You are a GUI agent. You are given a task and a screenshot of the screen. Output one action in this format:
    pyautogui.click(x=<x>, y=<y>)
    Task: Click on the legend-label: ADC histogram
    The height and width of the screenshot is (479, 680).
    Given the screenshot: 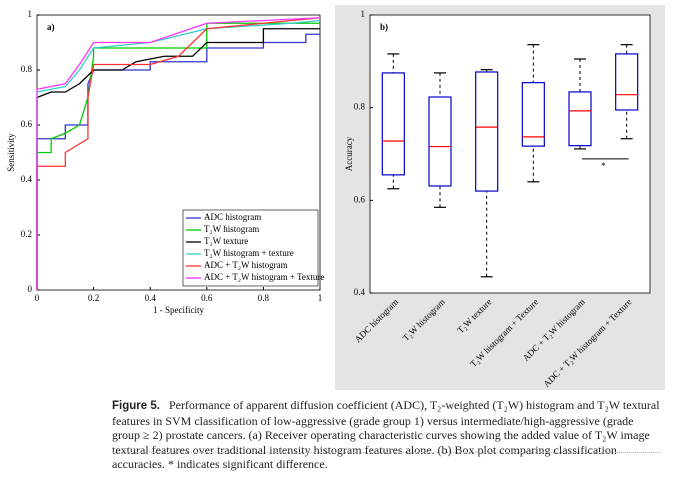 What is the action you would take?
    pyautogui.click(x=232, y=217)
    